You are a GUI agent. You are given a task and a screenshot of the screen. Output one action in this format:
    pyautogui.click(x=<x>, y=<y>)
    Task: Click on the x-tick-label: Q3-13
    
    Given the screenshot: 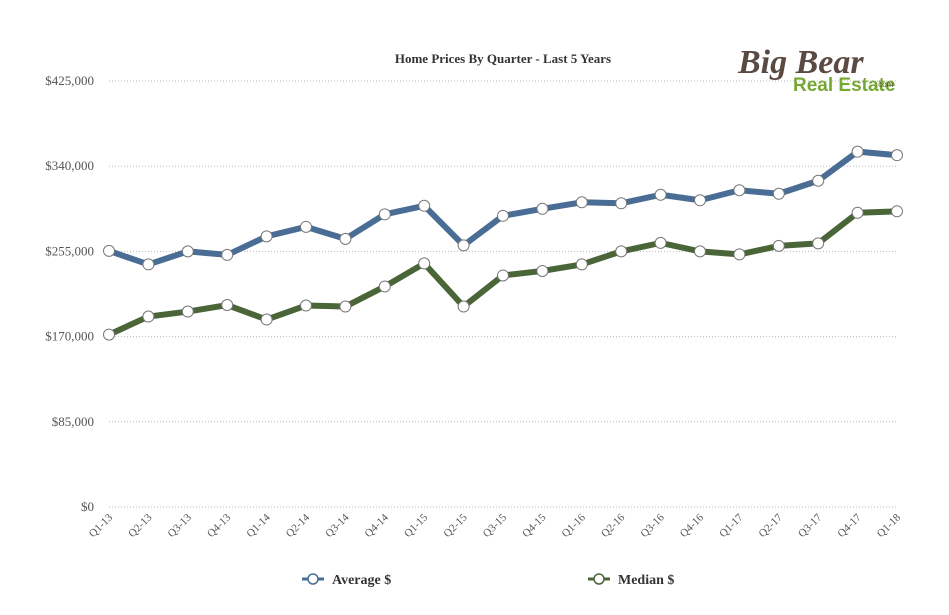 What is the action you would take?
    pyautogui.click(x=180, y=525)
    